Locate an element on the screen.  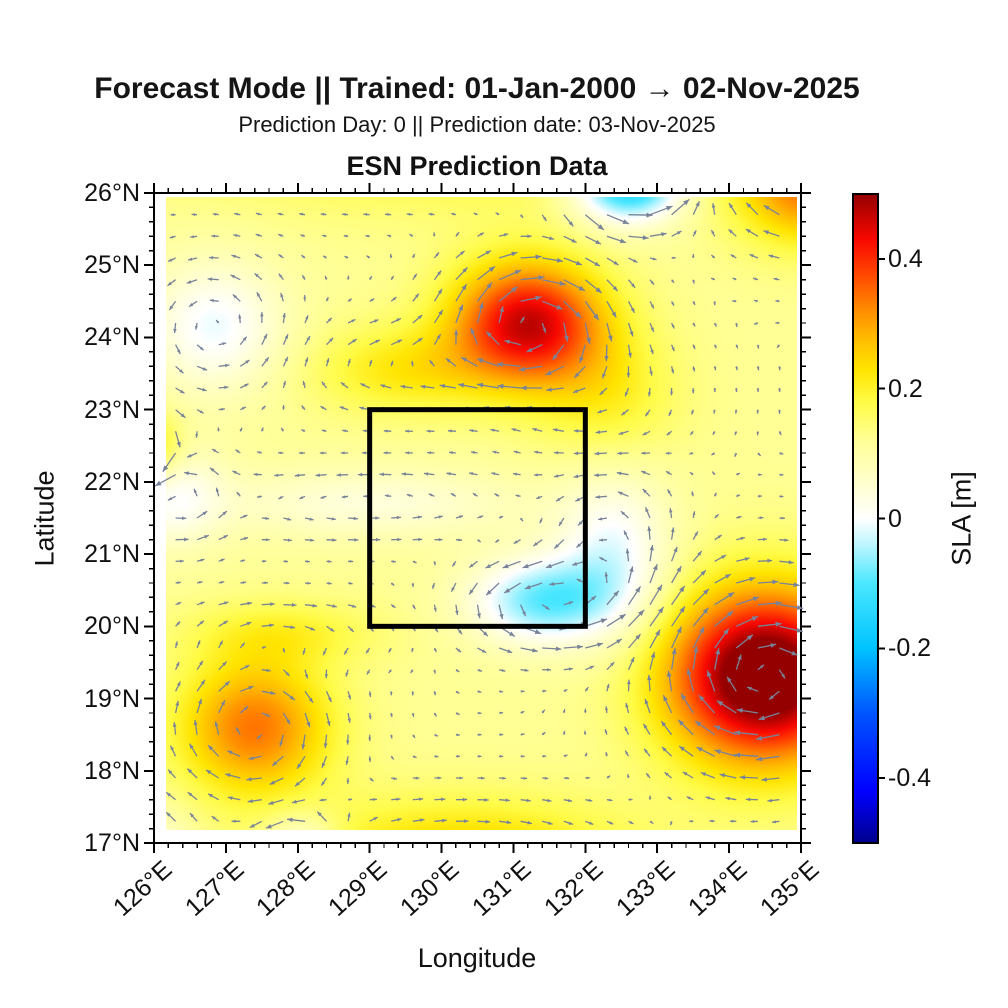
highlight-box is located at coordinates (477, 518).